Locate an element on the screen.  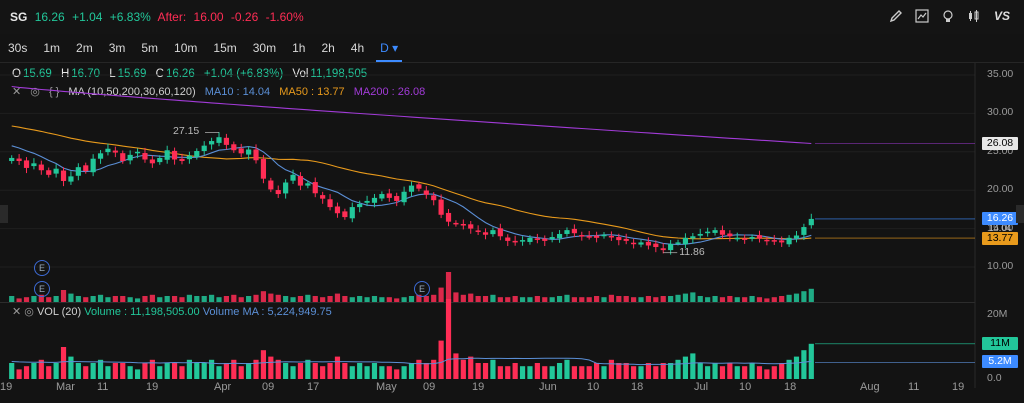
settings-icon: { } is located at coordinates (54, 92).